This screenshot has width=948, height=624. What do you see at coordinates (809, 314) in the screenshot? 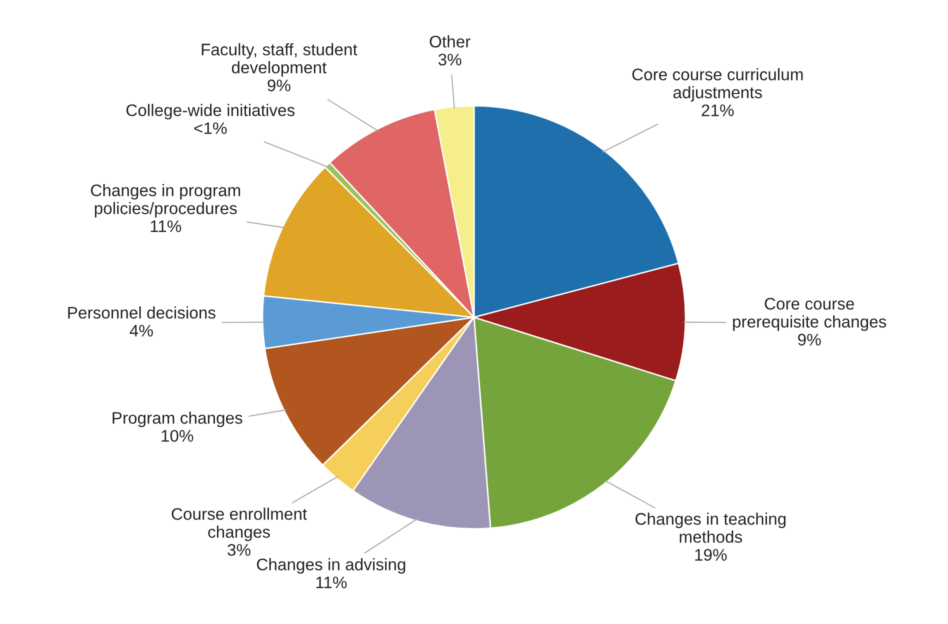
I see `slice-label: Core course prerequisite changes` at bounding box center [809, 314].